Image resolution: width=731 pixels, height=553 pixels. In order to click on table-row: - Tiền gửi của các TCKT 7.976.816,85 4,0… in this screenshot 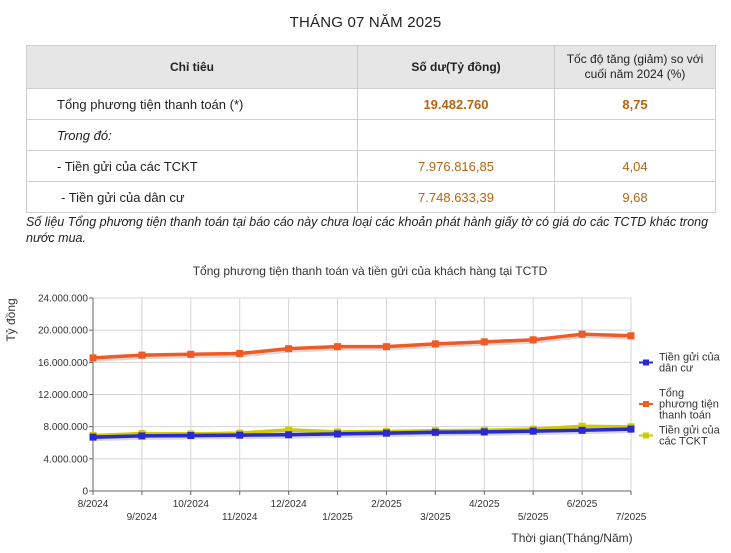, I will do `click(371, 166)`.